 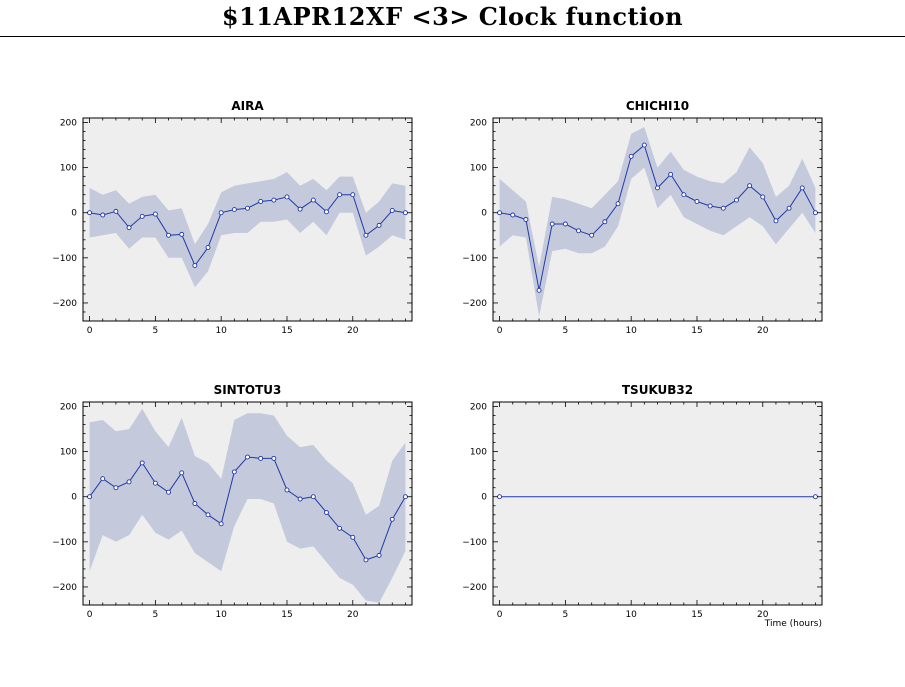 What do you see at coordinates (642, 501) in the screenshot?
I see `chart-panel-tsukub32: TSUKUB32 0 5 10 15 20 200 100 0 −100 −200` at bounding box center [642, 501].